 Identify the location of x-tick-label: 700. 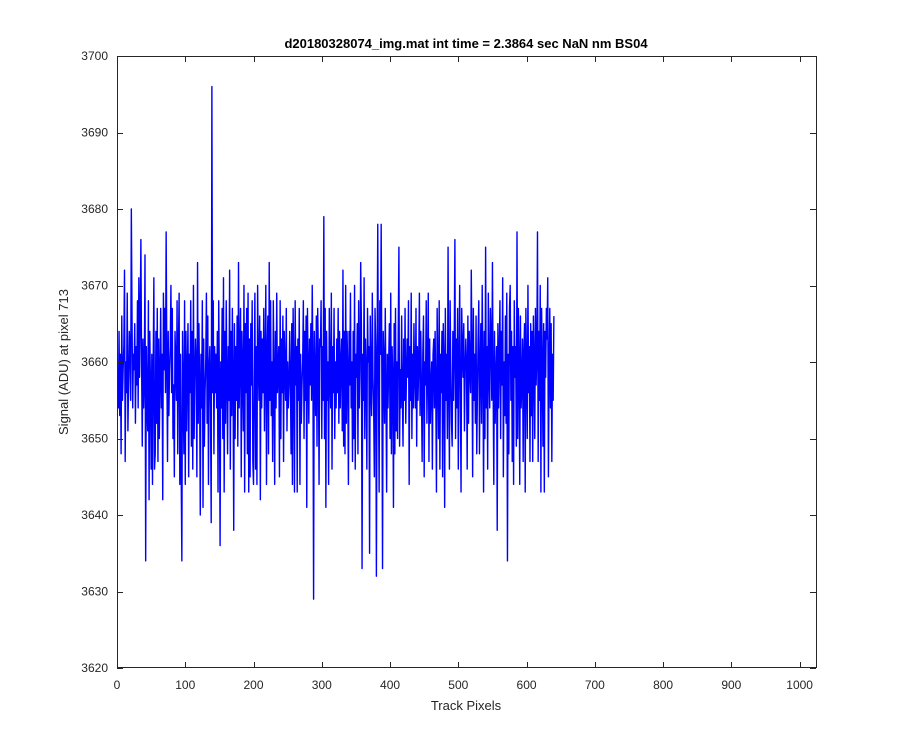
(595, 685).